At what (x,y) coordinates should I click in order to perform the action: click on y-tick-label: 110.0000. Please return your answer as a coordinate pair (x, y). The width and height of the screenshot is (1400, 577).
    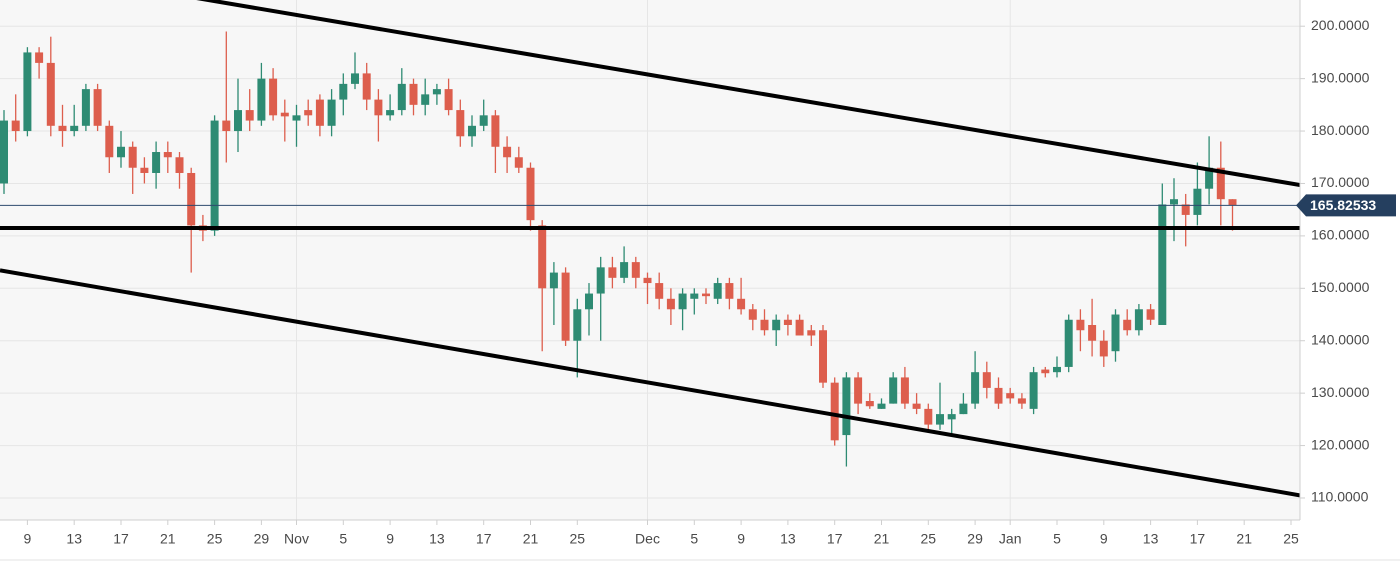
    Looking at the image, I should click on (1340, 497).